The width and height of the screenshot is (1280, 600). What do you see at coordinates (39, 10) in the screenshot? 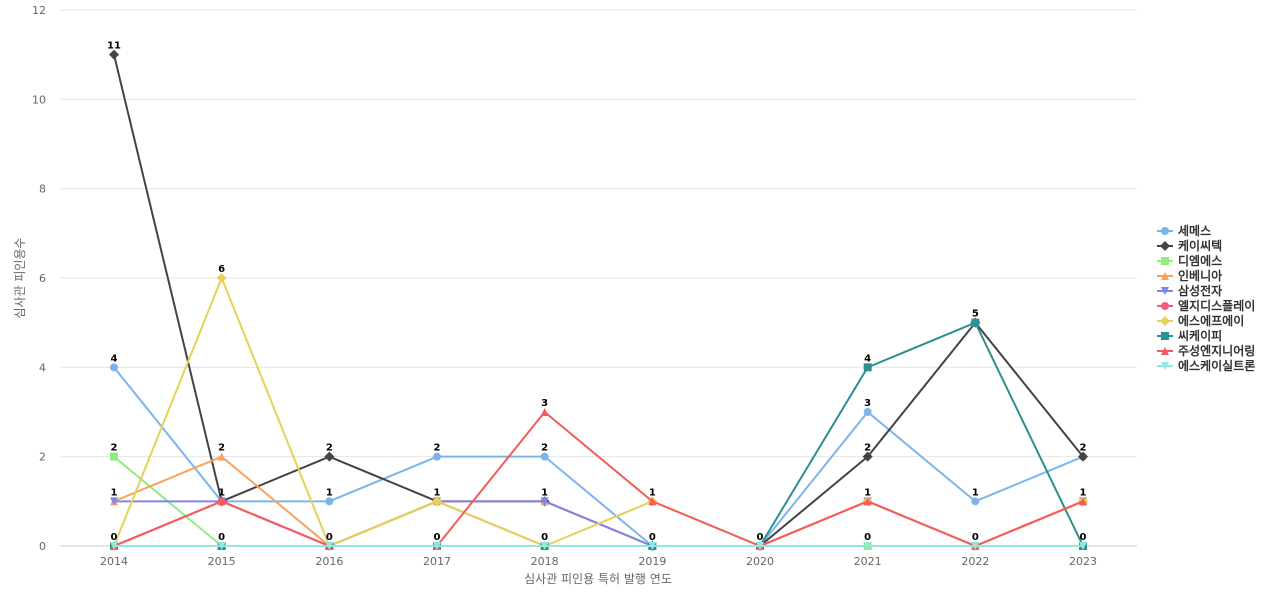
I see `y-tick-label: 12` at bounding box center [39, 10].